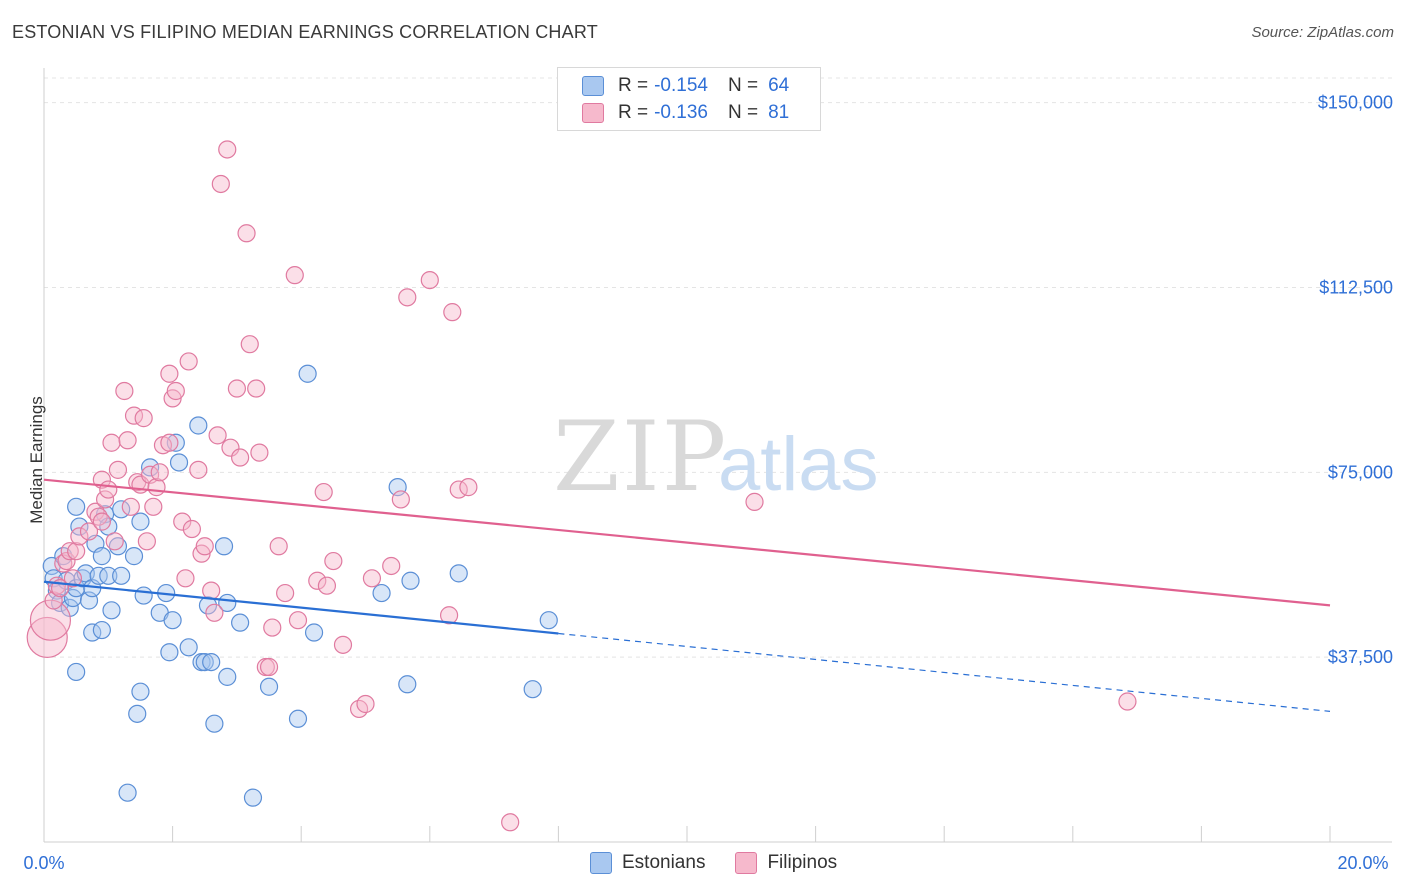 This screenshot has width=1406, height=892. What do you see at coordinates (944, 672) in the screenshot?
I see `estonian-trendline-extension` at bounding box center [944, 672].